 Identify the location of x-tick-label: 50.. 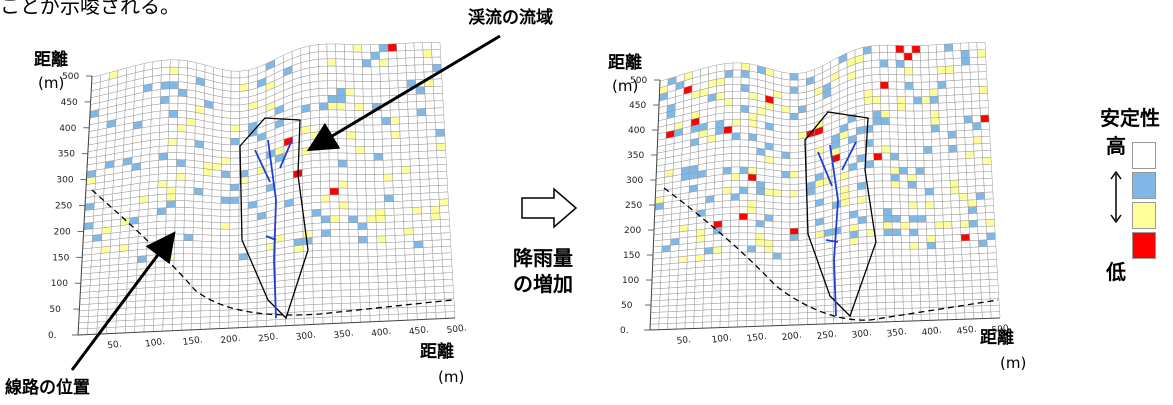
(684, 341).